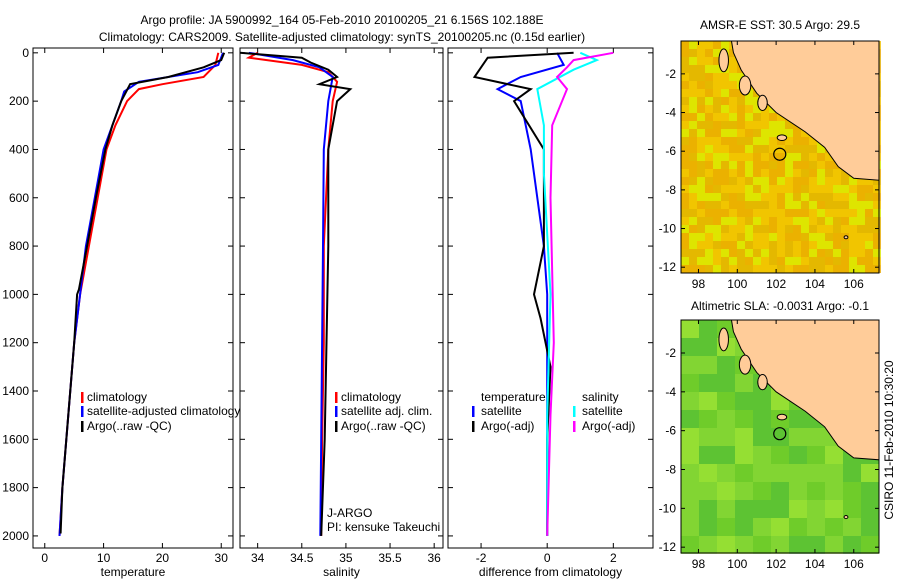  What do you see at coordinates (336, 411) in the screenshot?
I see `legend-swatch` at bounding box center [336, 411].